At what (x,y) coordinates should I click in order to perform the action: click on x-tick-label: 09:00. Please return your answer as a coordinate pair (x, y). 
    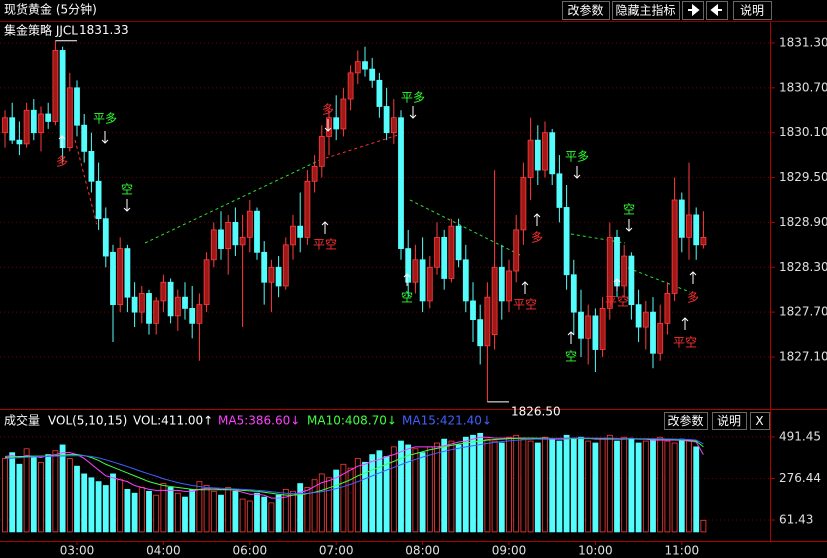
    Looking at the image, I should click on (509, 551).